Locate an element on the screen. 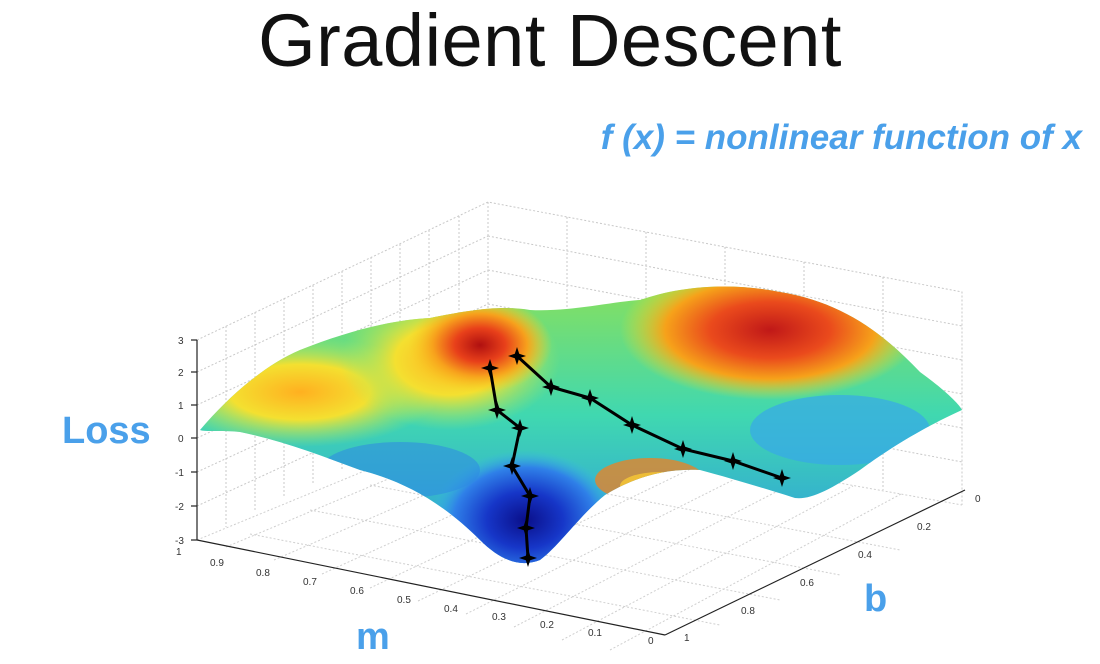 The width and height of the screenshot is (1100, 664). b-axis-label: b is located at coordinates (876, 599).